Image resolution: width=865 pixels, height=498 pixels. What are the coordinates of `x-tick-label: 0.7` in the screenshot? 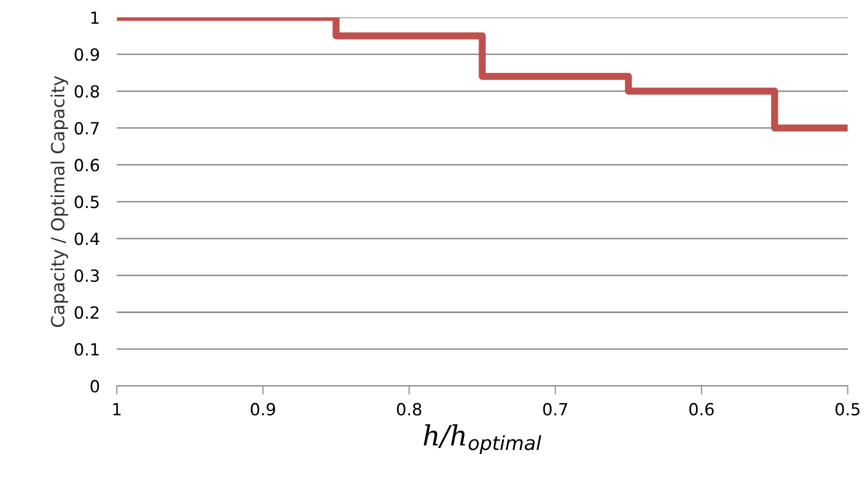 It's located at (555, 409).